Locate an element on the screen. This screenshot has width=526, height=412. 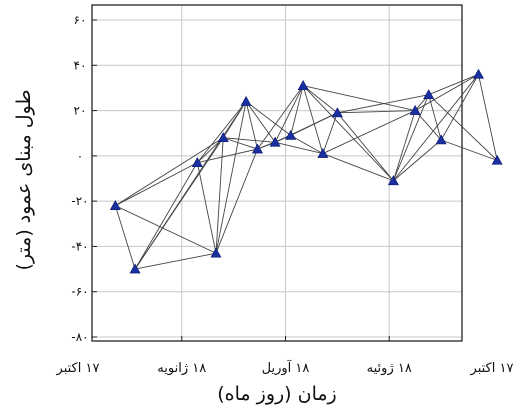
data-point-F is located at coordinates (246, 100).